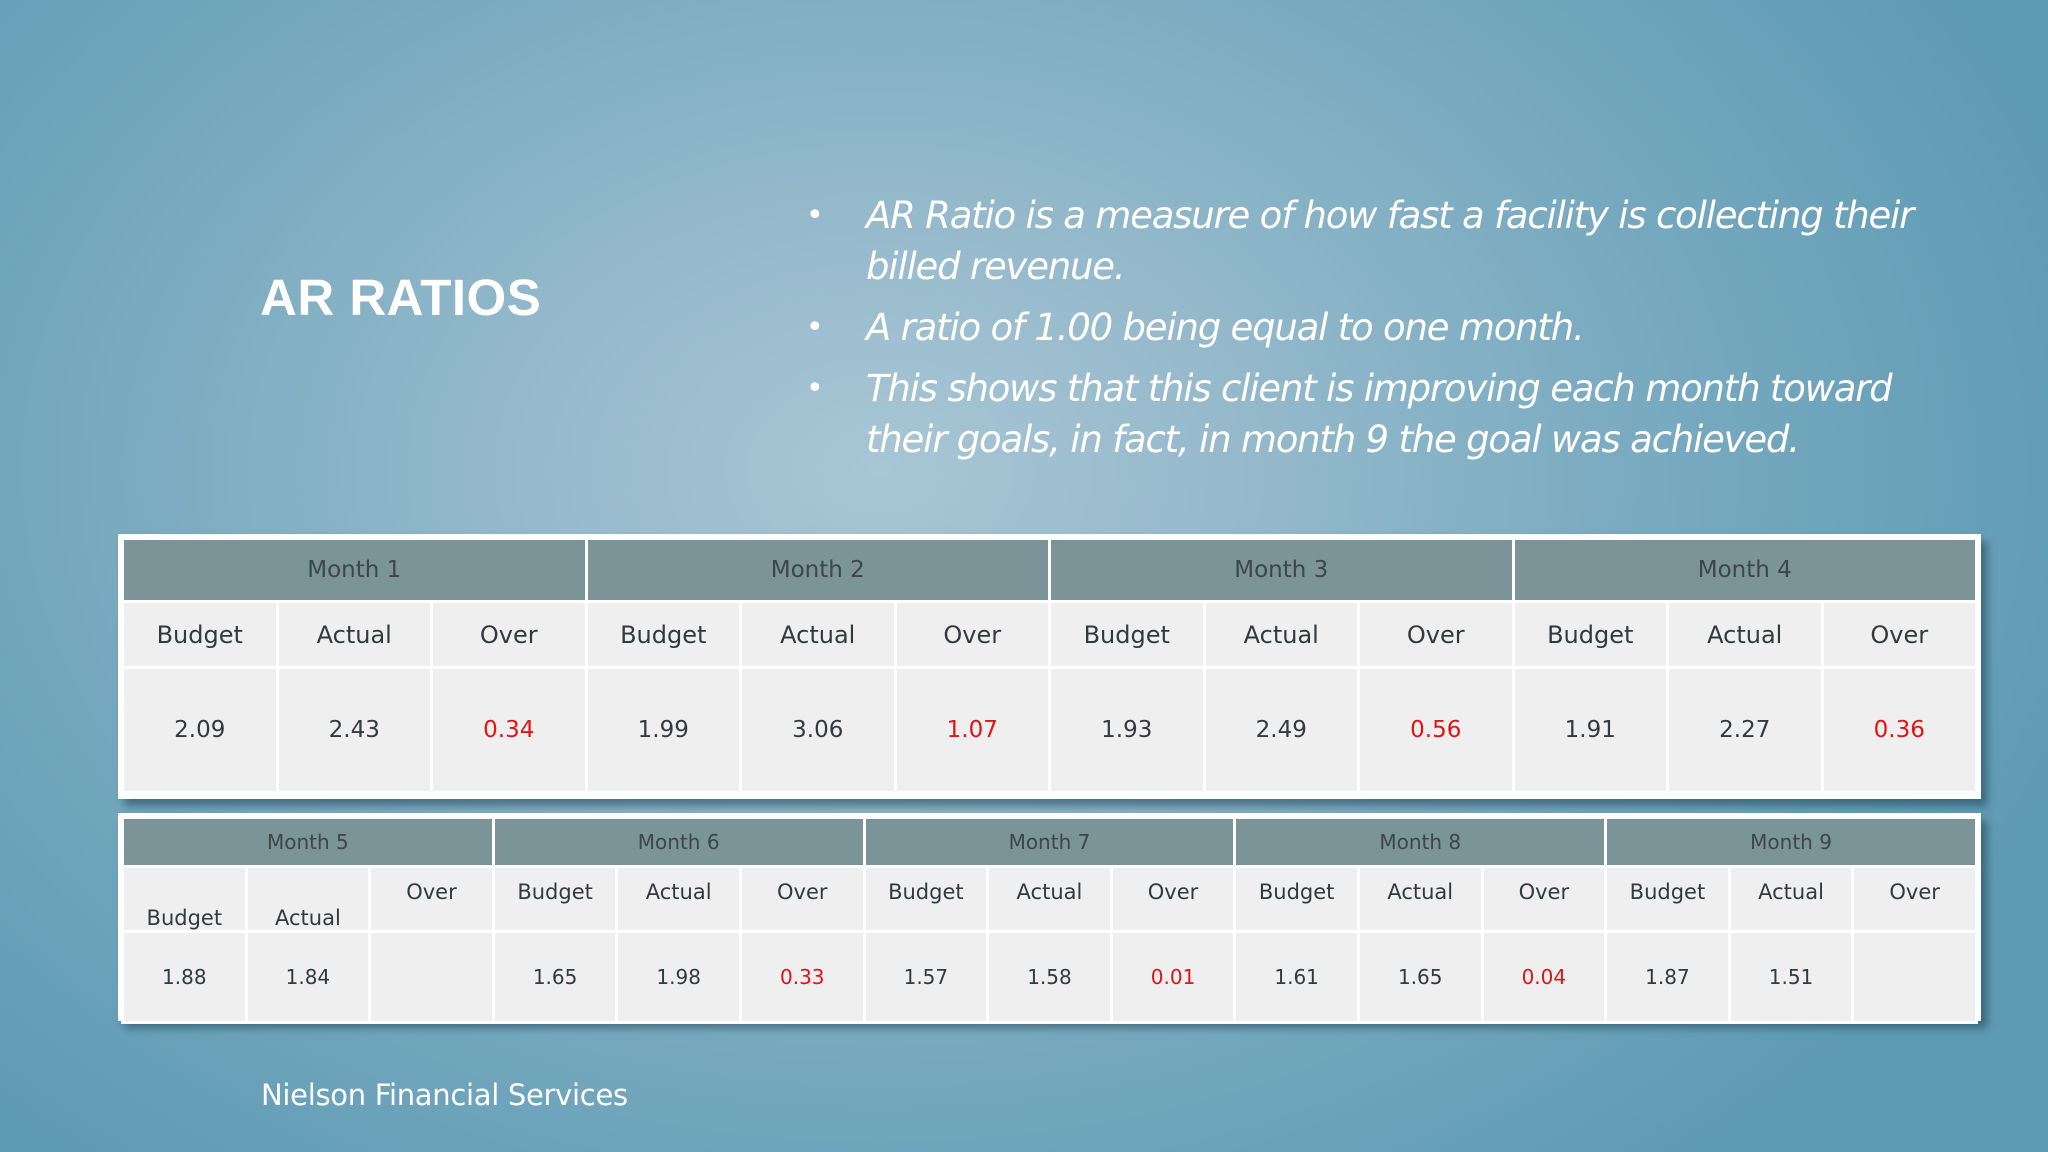 The image size is (2048, 1152). What do you see at coordinates (354, 730) in the screenshot?
I see `actual-value: 2.43` at bounding box center [354, 730].